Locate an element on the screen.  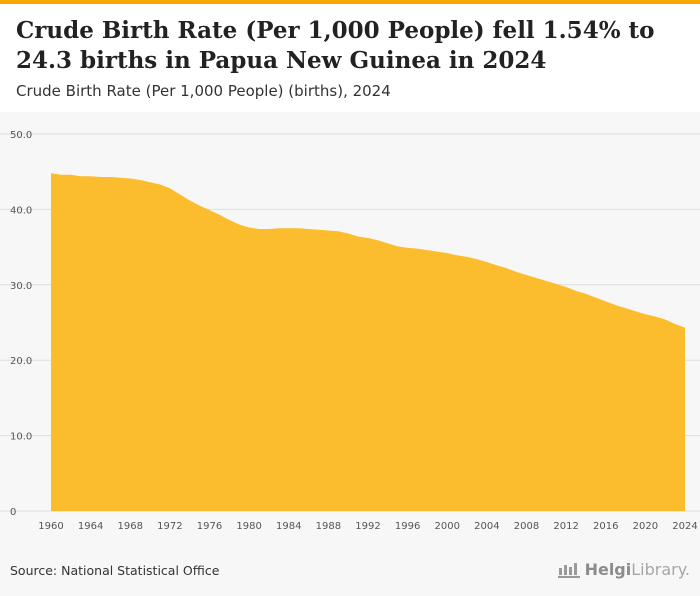
x-tick-label: 1992 is located at coordinates (367, 526).